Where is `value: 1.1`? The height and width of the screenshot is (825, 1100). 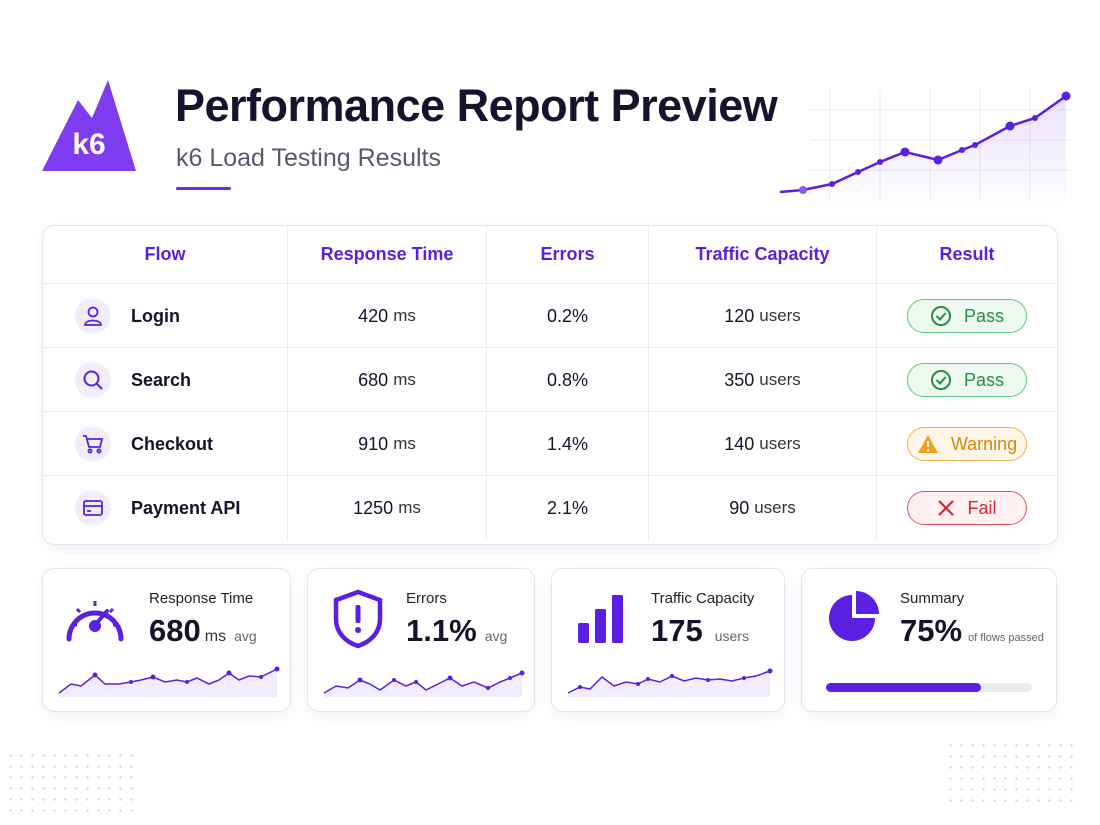 value: 1.1 is located at coordinates (428, 630).